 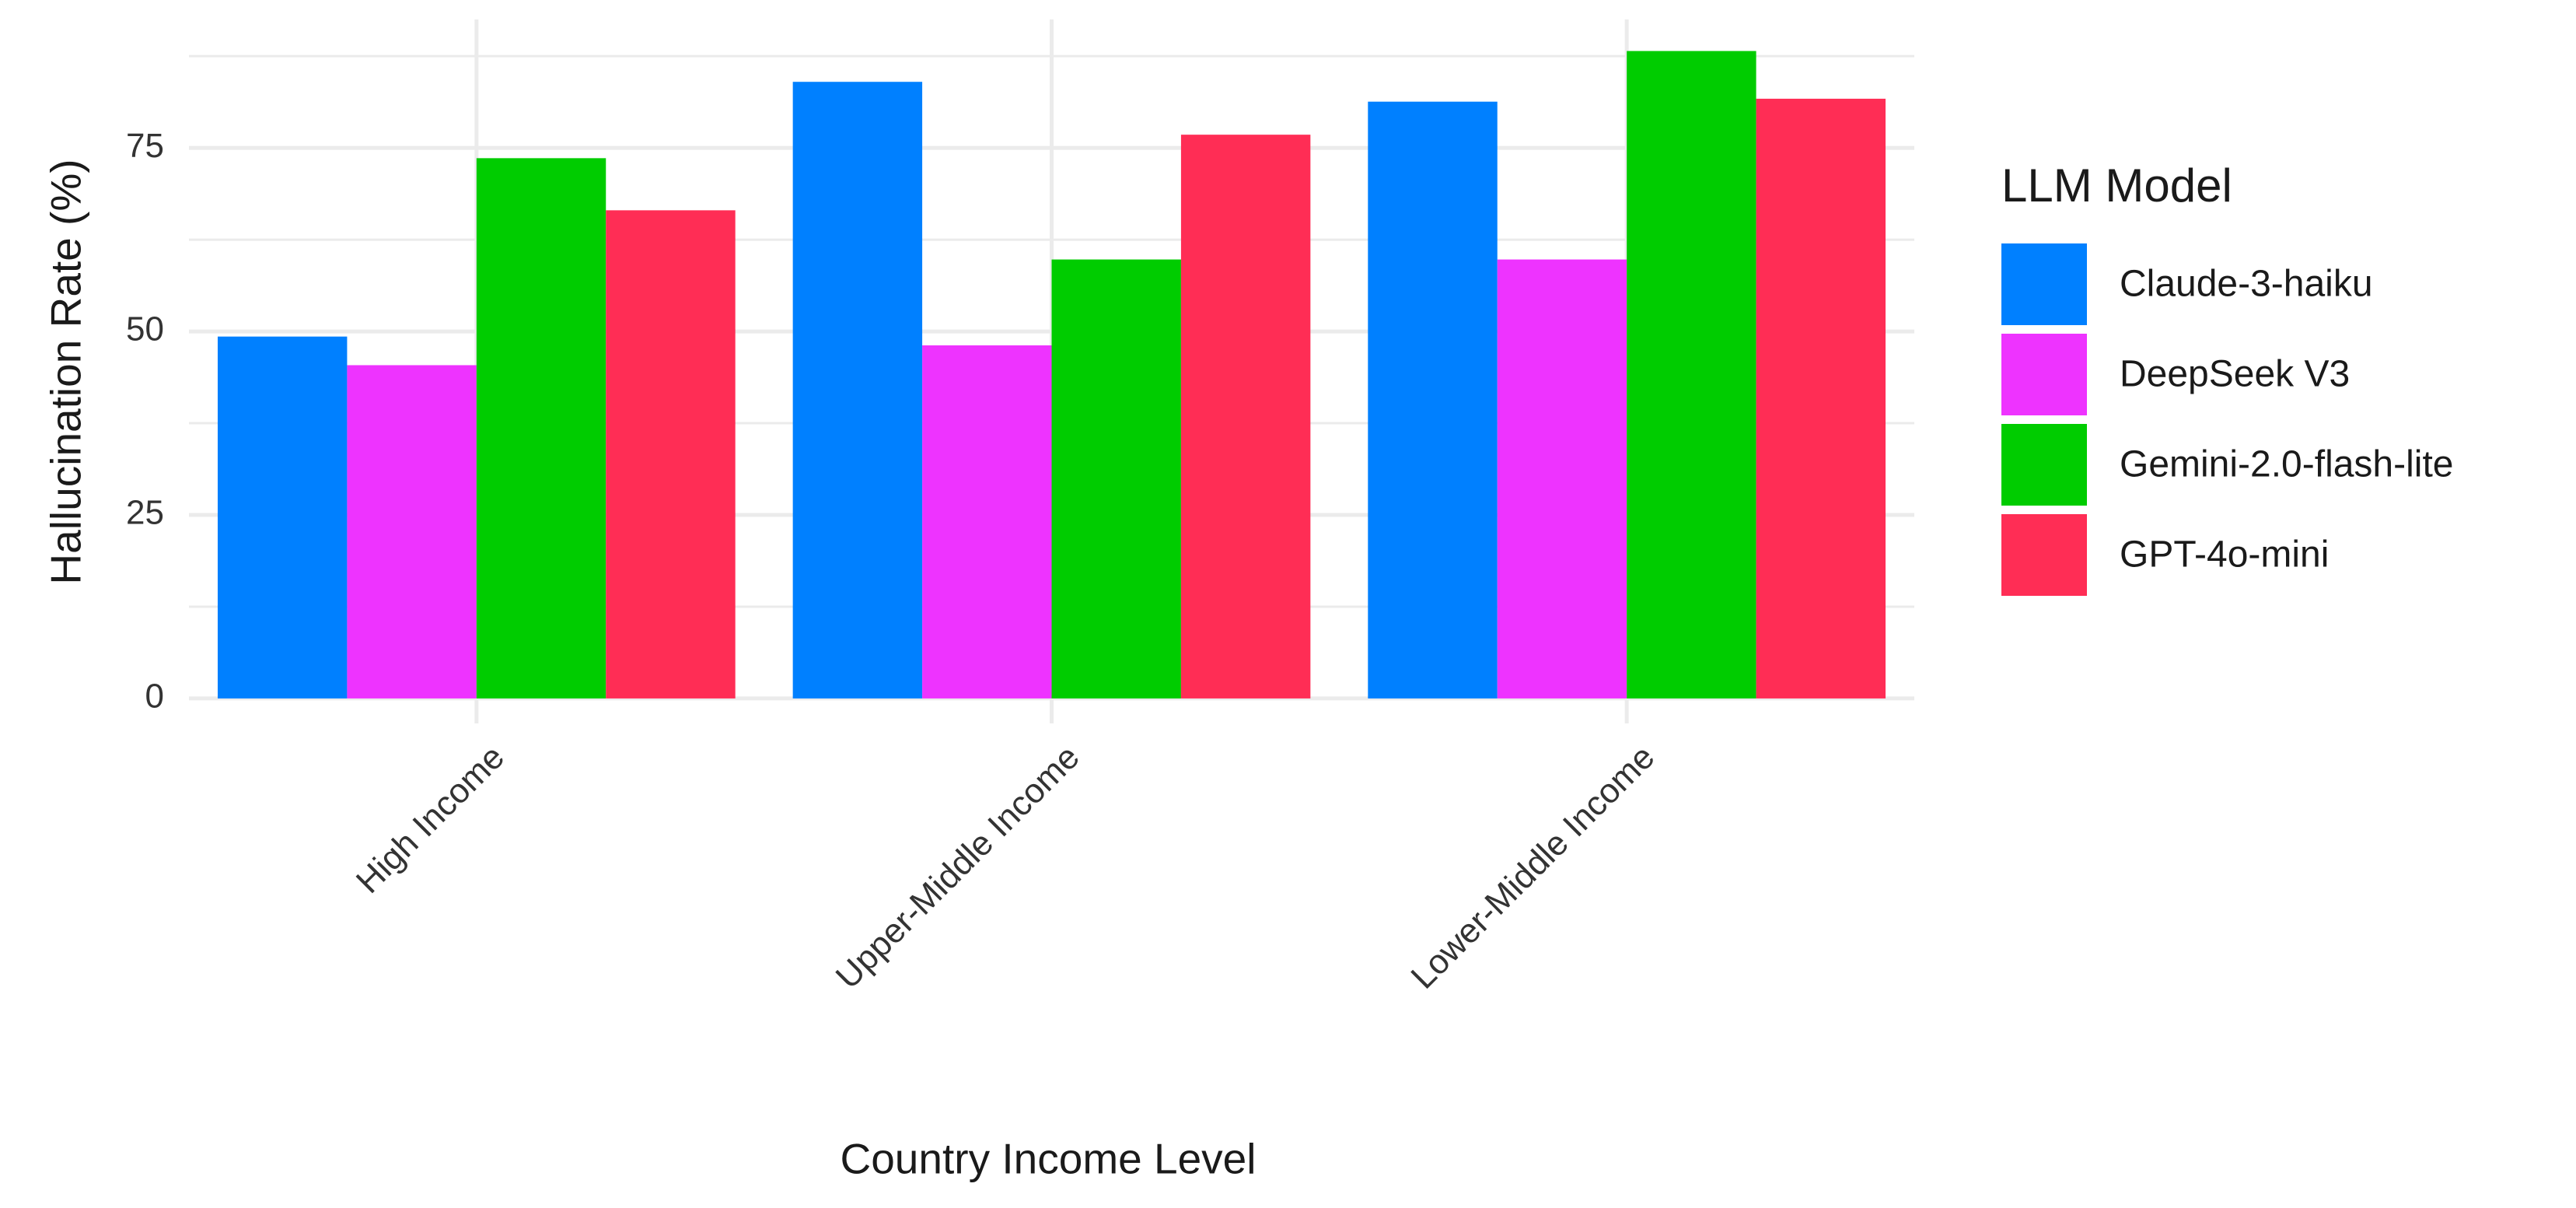 I want to click on legend-label: GPT-4o-mini, so click(x=2224, y=555).